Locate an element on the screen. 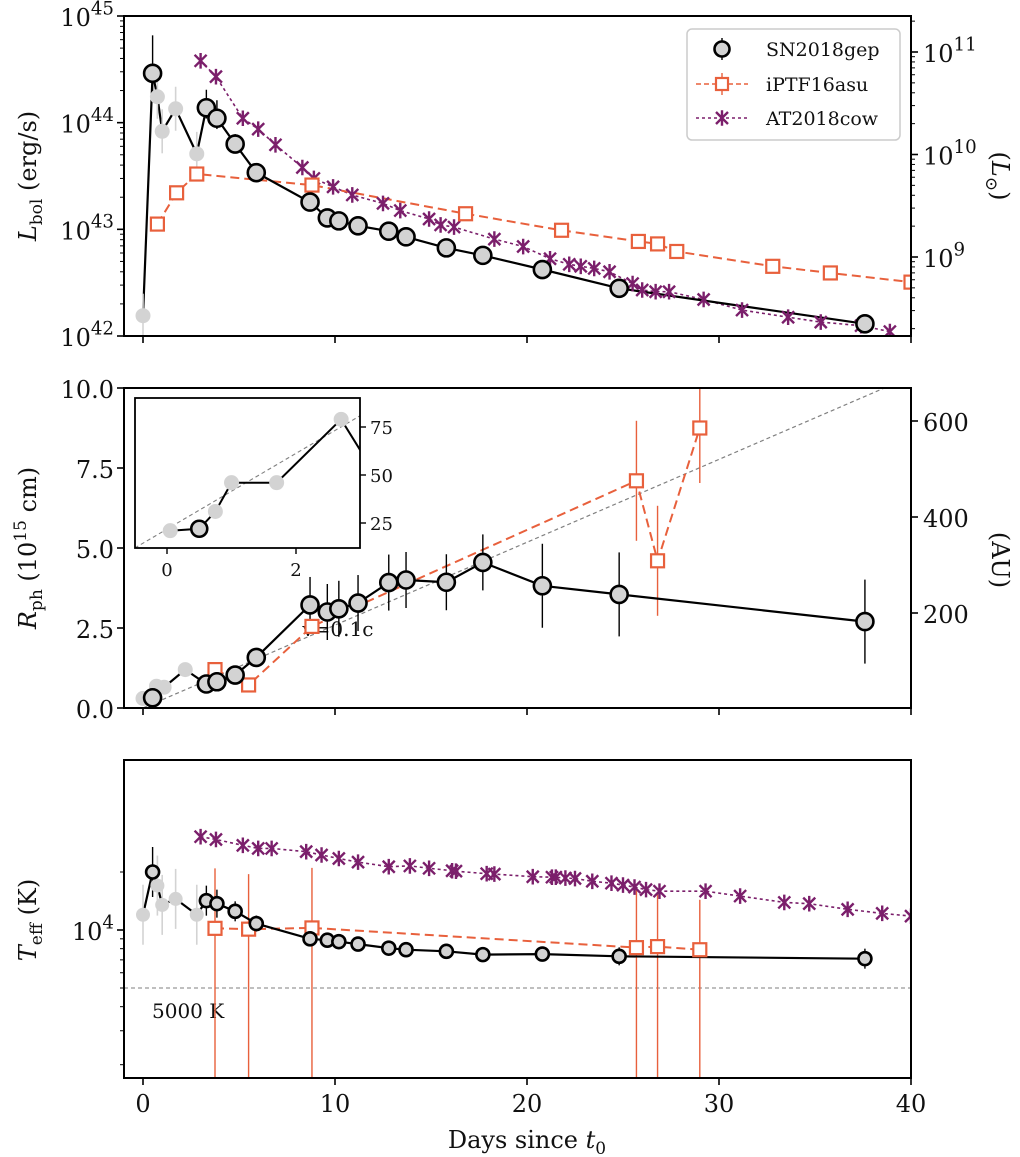 The width and height of the screenshot is (1020, 1157). x-tick-label: 20 is located at coordinates (527, 1104).